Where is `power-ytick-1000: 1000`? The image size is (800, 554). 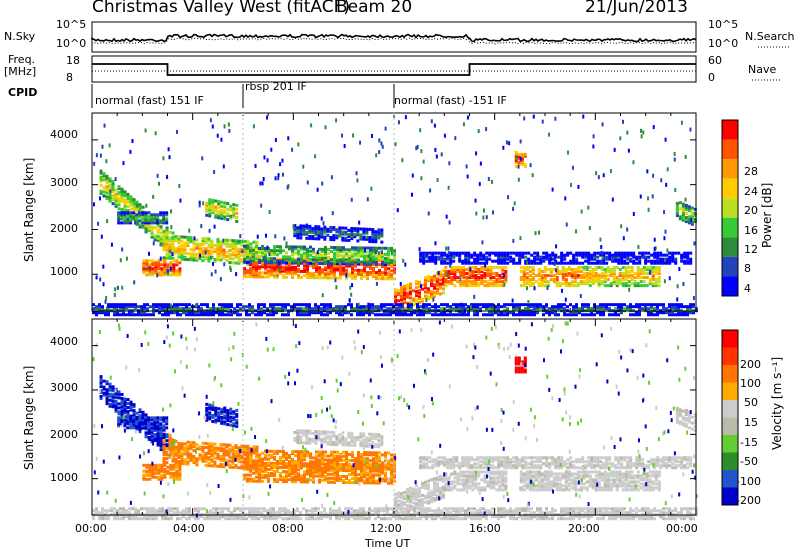 power-ytick-1000: 1000 is located at coordinates (64, 271).